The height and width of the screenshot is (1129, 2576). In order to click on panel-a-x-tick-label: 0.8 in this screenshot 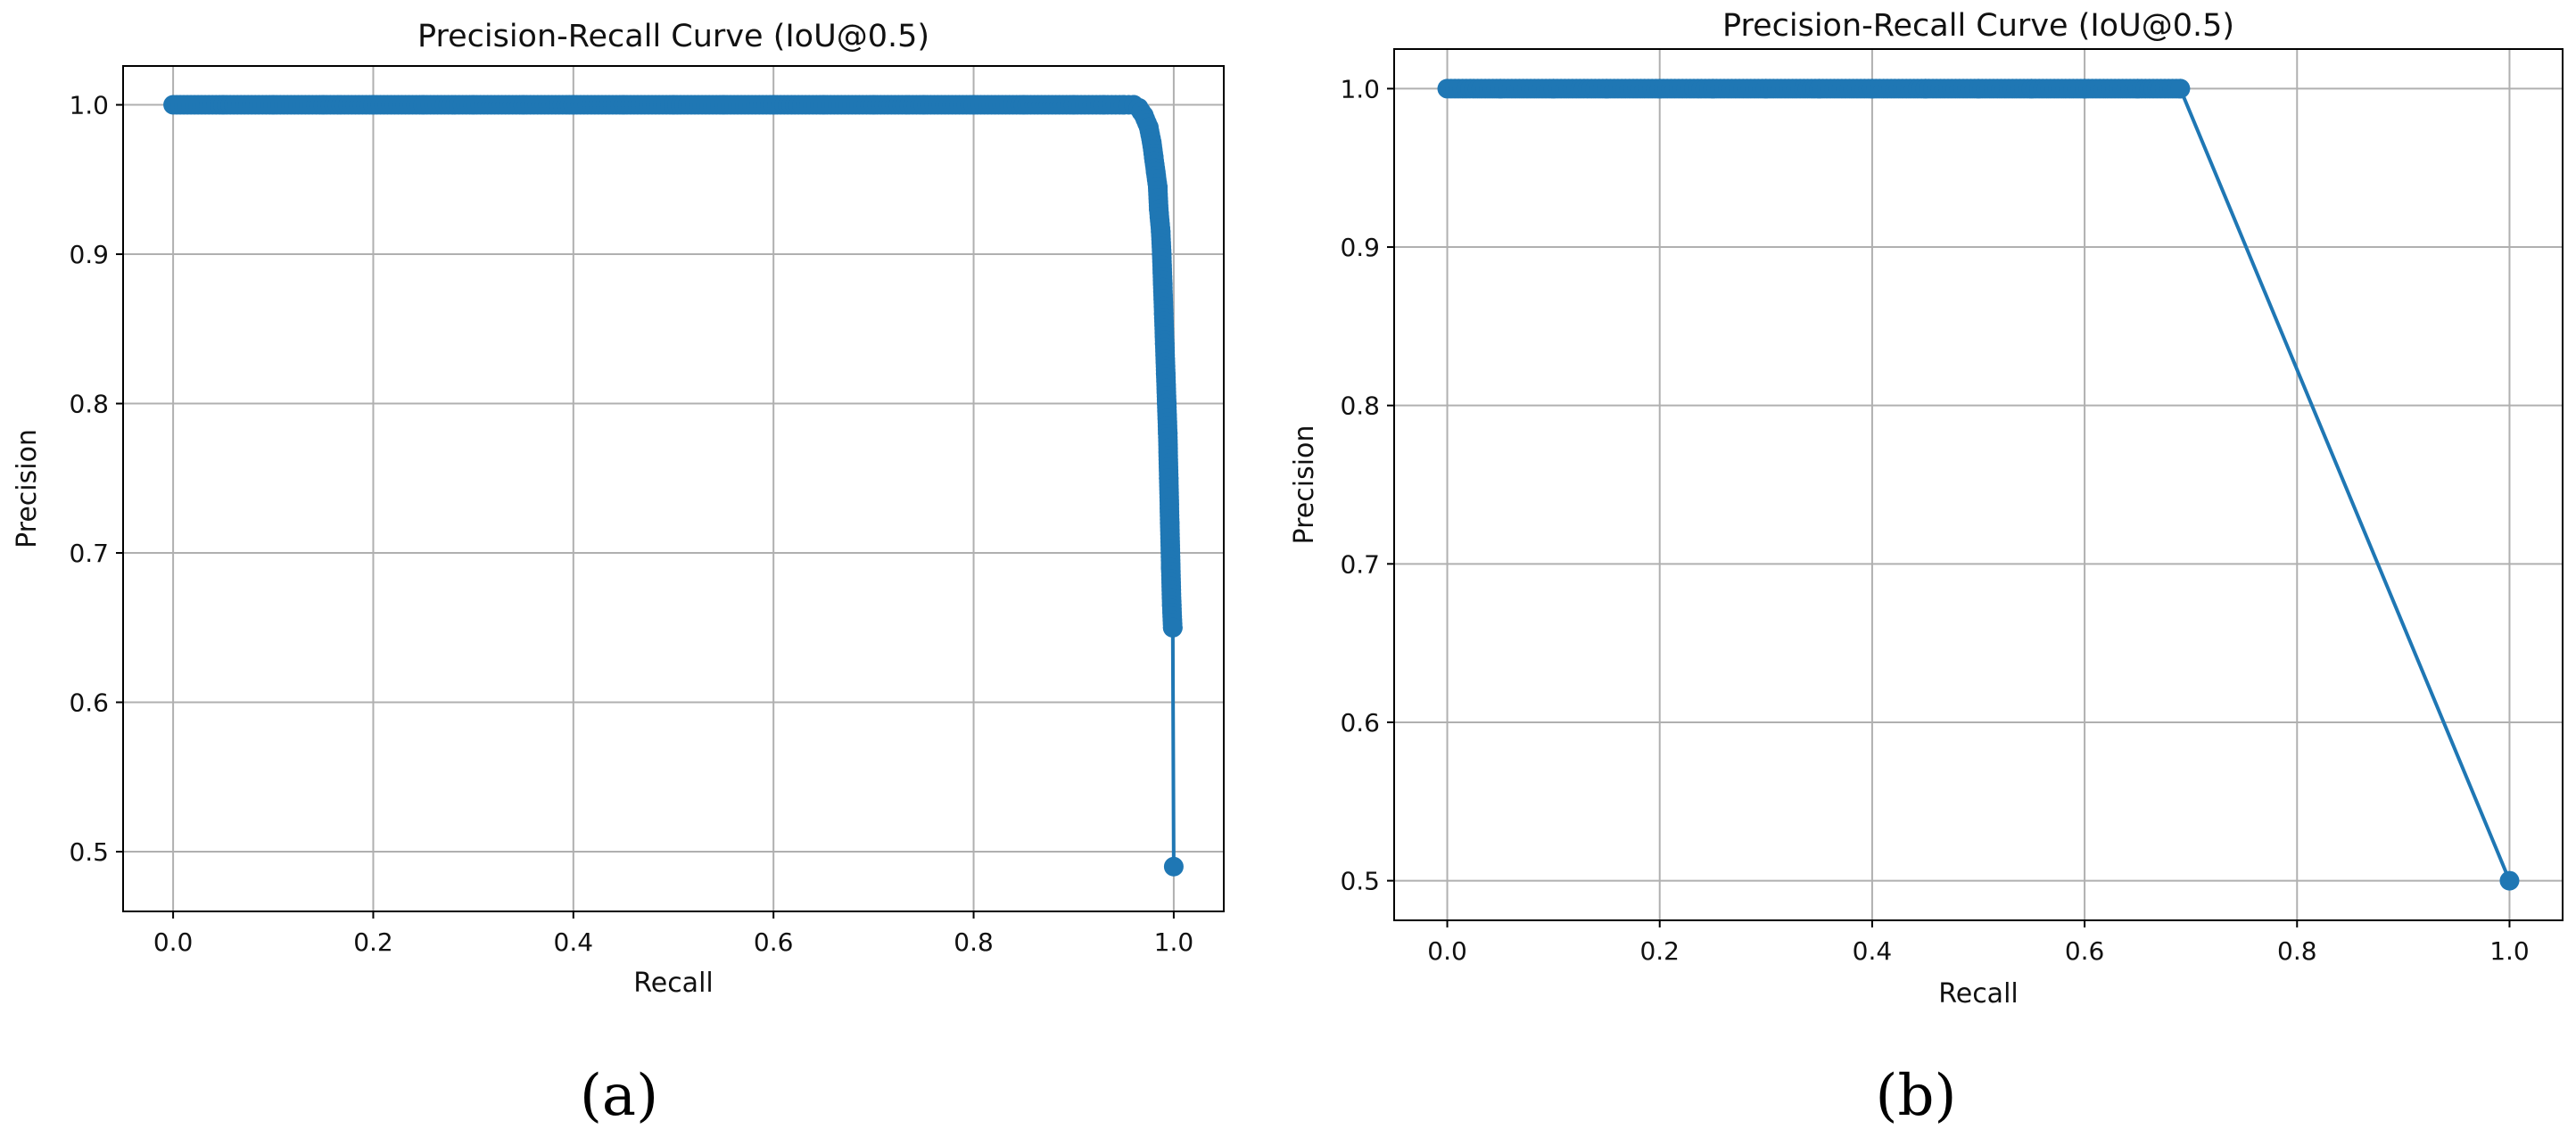, I will do `click(974, 942)`.